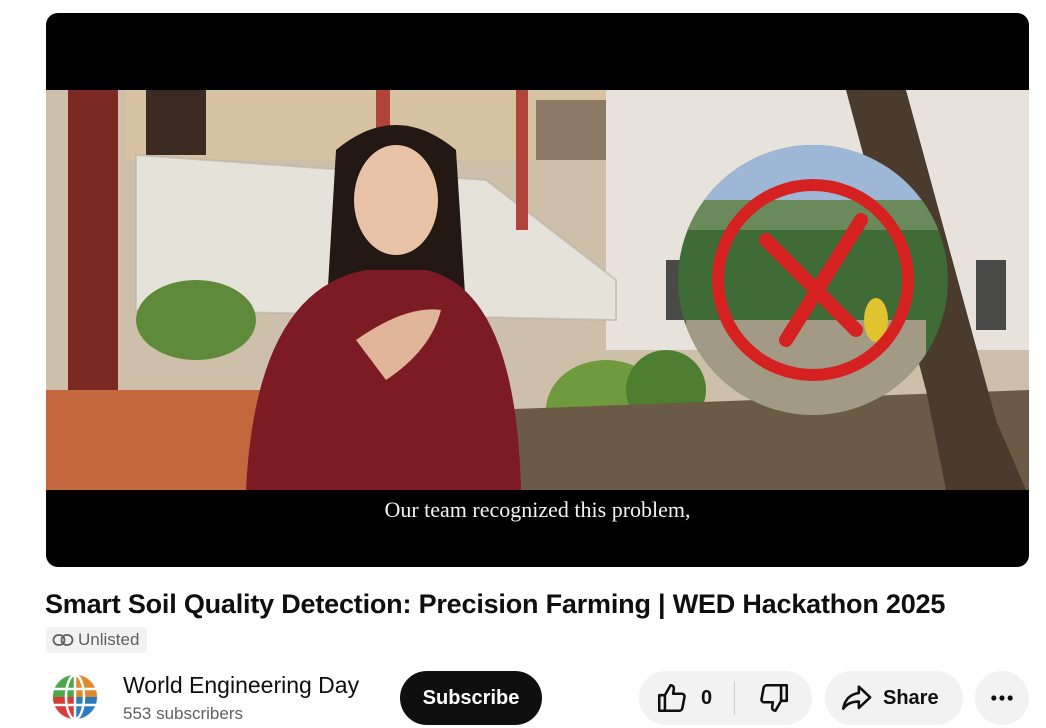 Image resolution: width=1046 pixels, height=728 pixels. I want to click on thumbs-down-icon, so click(773, 698).